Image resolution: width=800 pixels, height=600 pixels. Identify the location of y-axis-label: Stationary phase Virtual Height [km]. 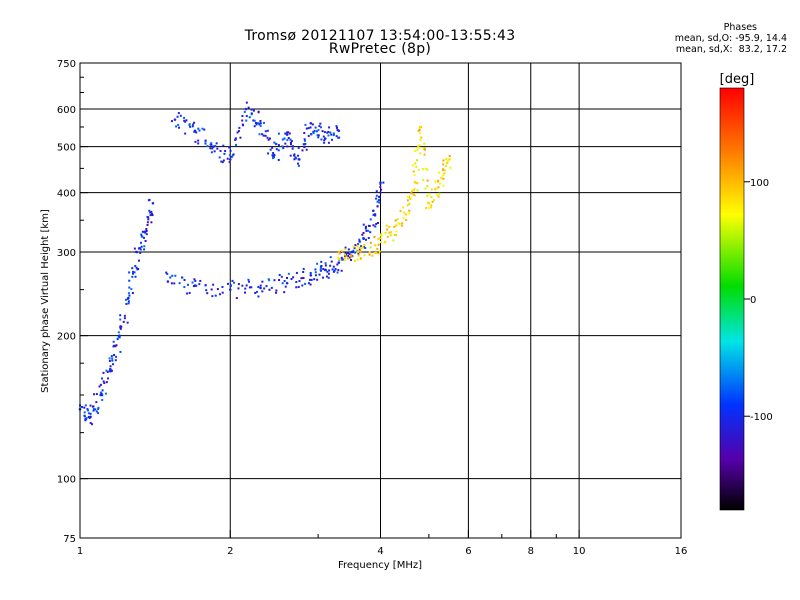
(45, 301).